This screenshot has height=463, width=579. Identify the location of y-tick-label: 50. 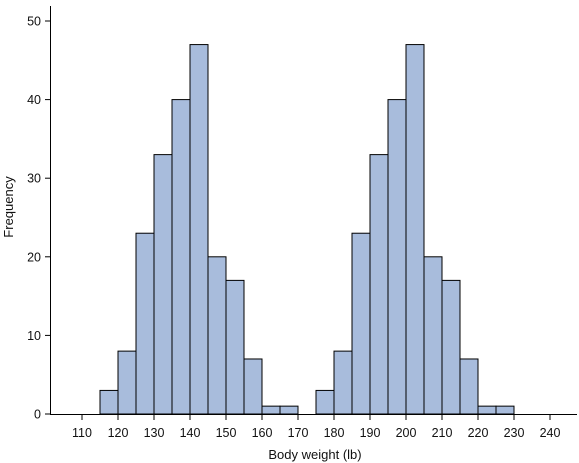
(34, 22).